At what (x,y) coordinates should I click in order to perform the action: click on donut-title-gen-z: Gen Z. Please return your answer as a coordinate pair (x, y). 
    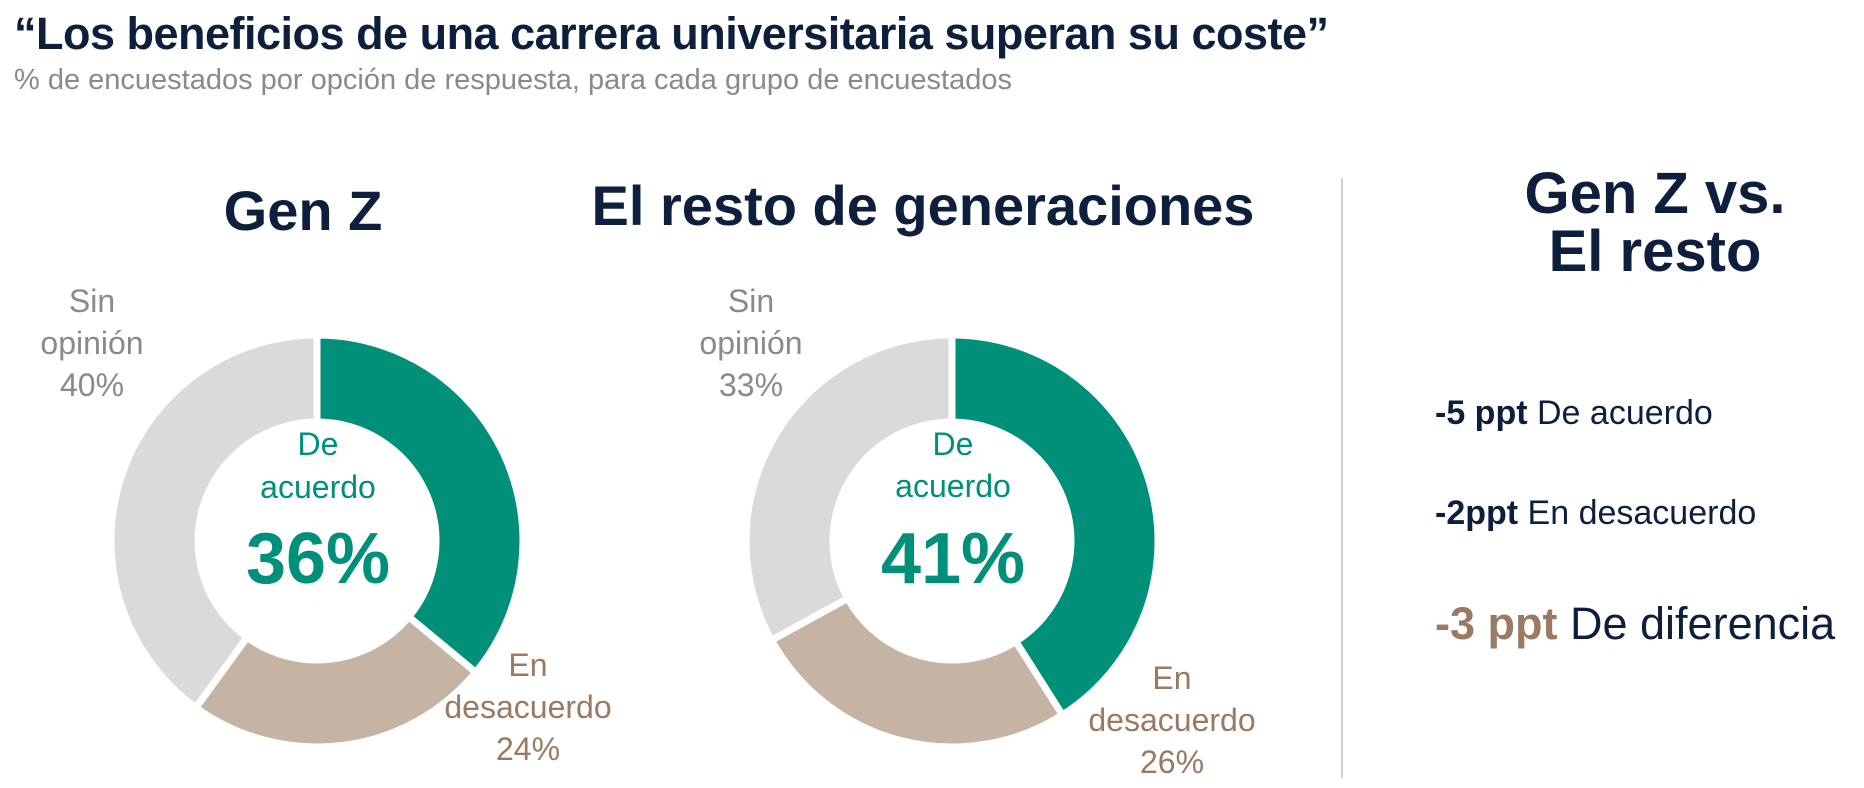
    Looking at the image, I should click on (303, 210).